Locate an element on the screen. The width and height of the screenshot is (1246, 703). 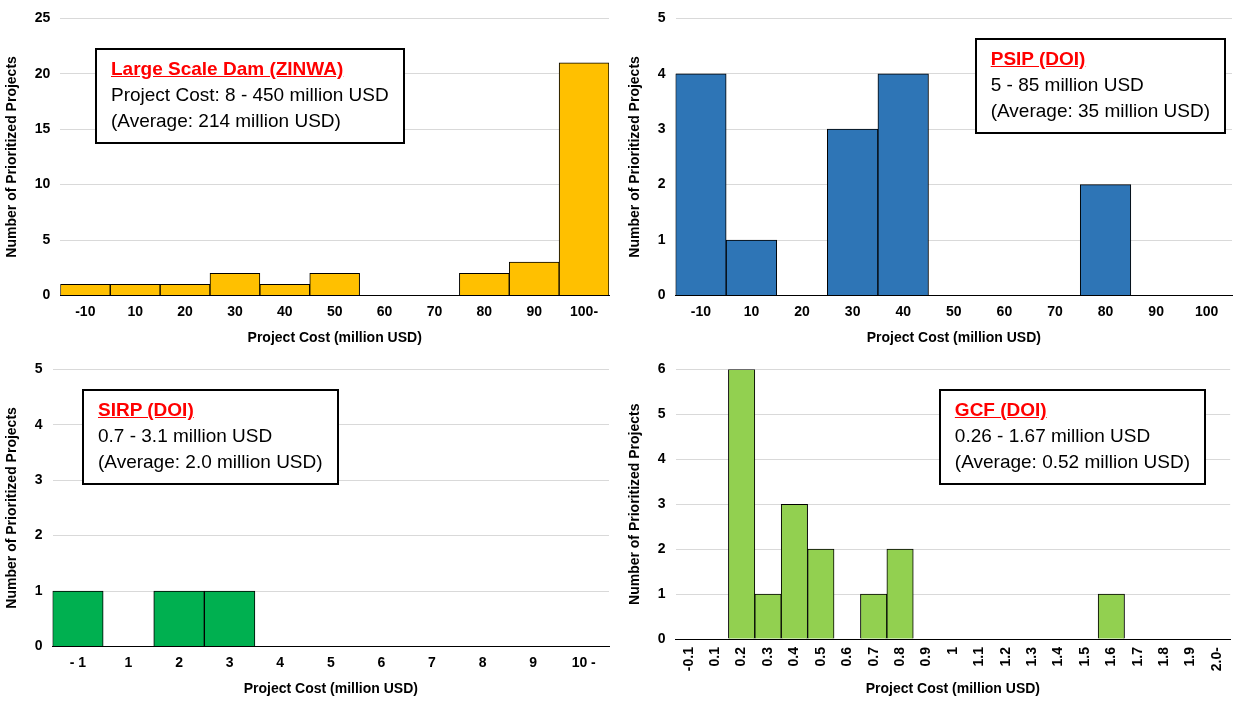
x-tick-label: 1.9 is located at coordinates (1189, 656).